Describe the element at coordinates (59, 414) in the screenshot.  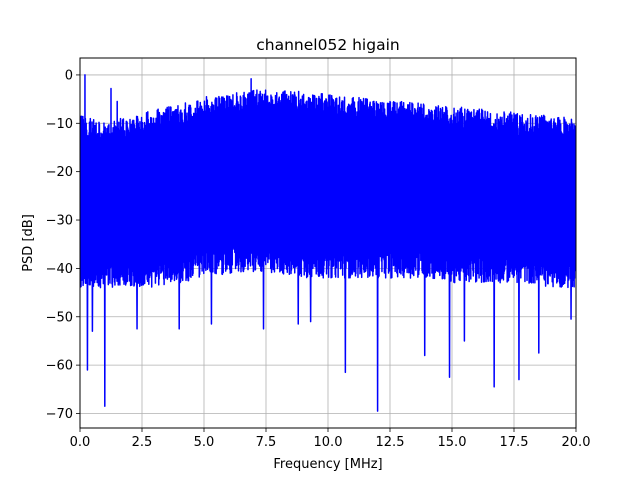
I see `y-tick-label: −70` at that location.